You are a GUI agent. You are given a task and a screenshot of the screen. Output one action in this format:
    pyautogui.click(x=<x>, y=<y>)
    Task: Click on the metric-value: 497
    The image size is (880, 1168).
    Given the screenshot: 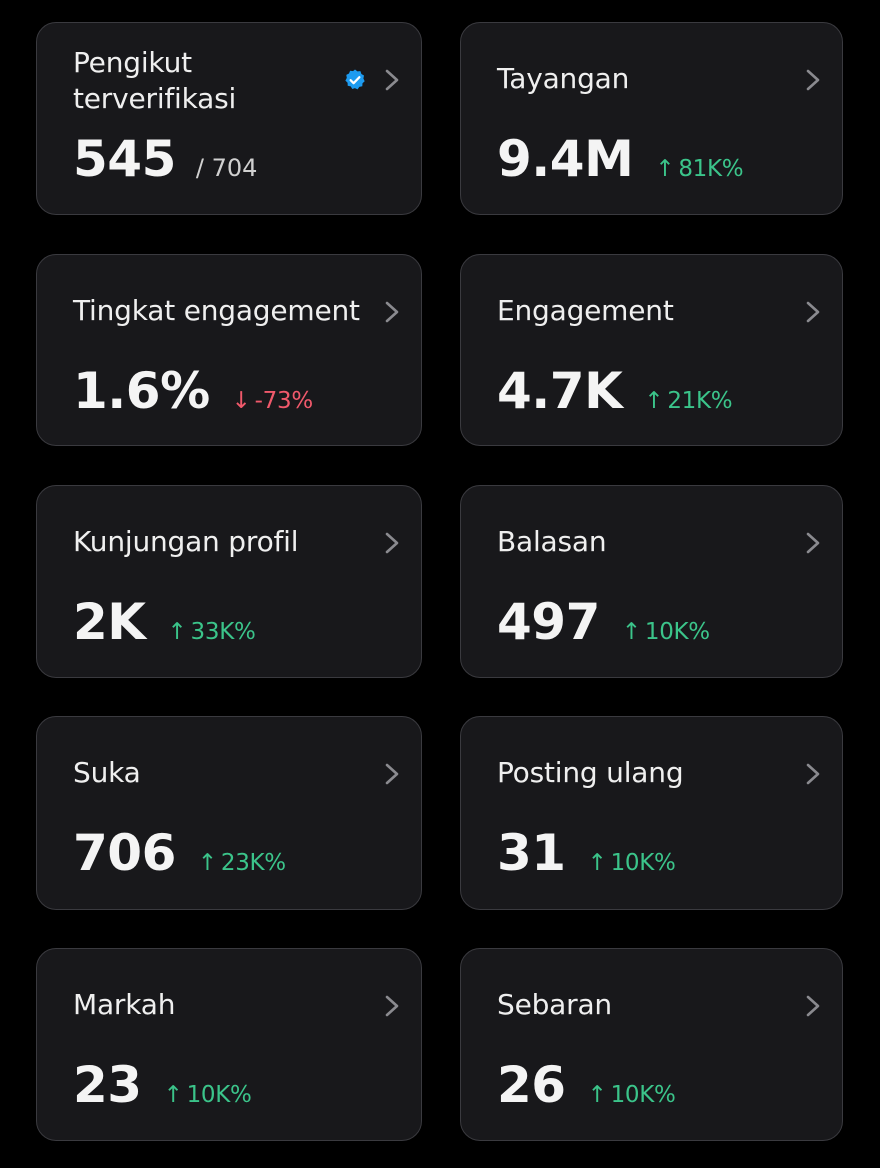 What is the action you would take?
    pyautogui.click(x=548, y=622)
    